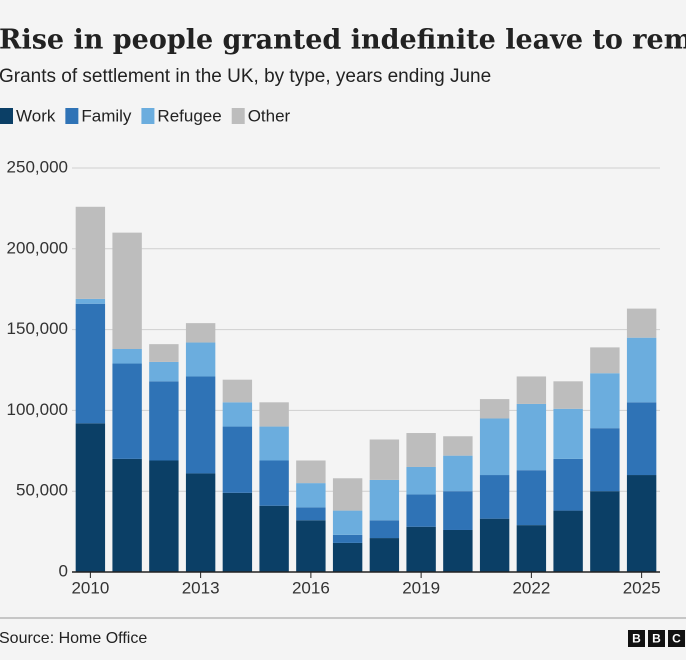 This screenshot has height=660, width=686. What do you see at coordinates (37, 328) in the screenshot?
I see `y-tick-label: 150,000` at bounding box center [37, 328].